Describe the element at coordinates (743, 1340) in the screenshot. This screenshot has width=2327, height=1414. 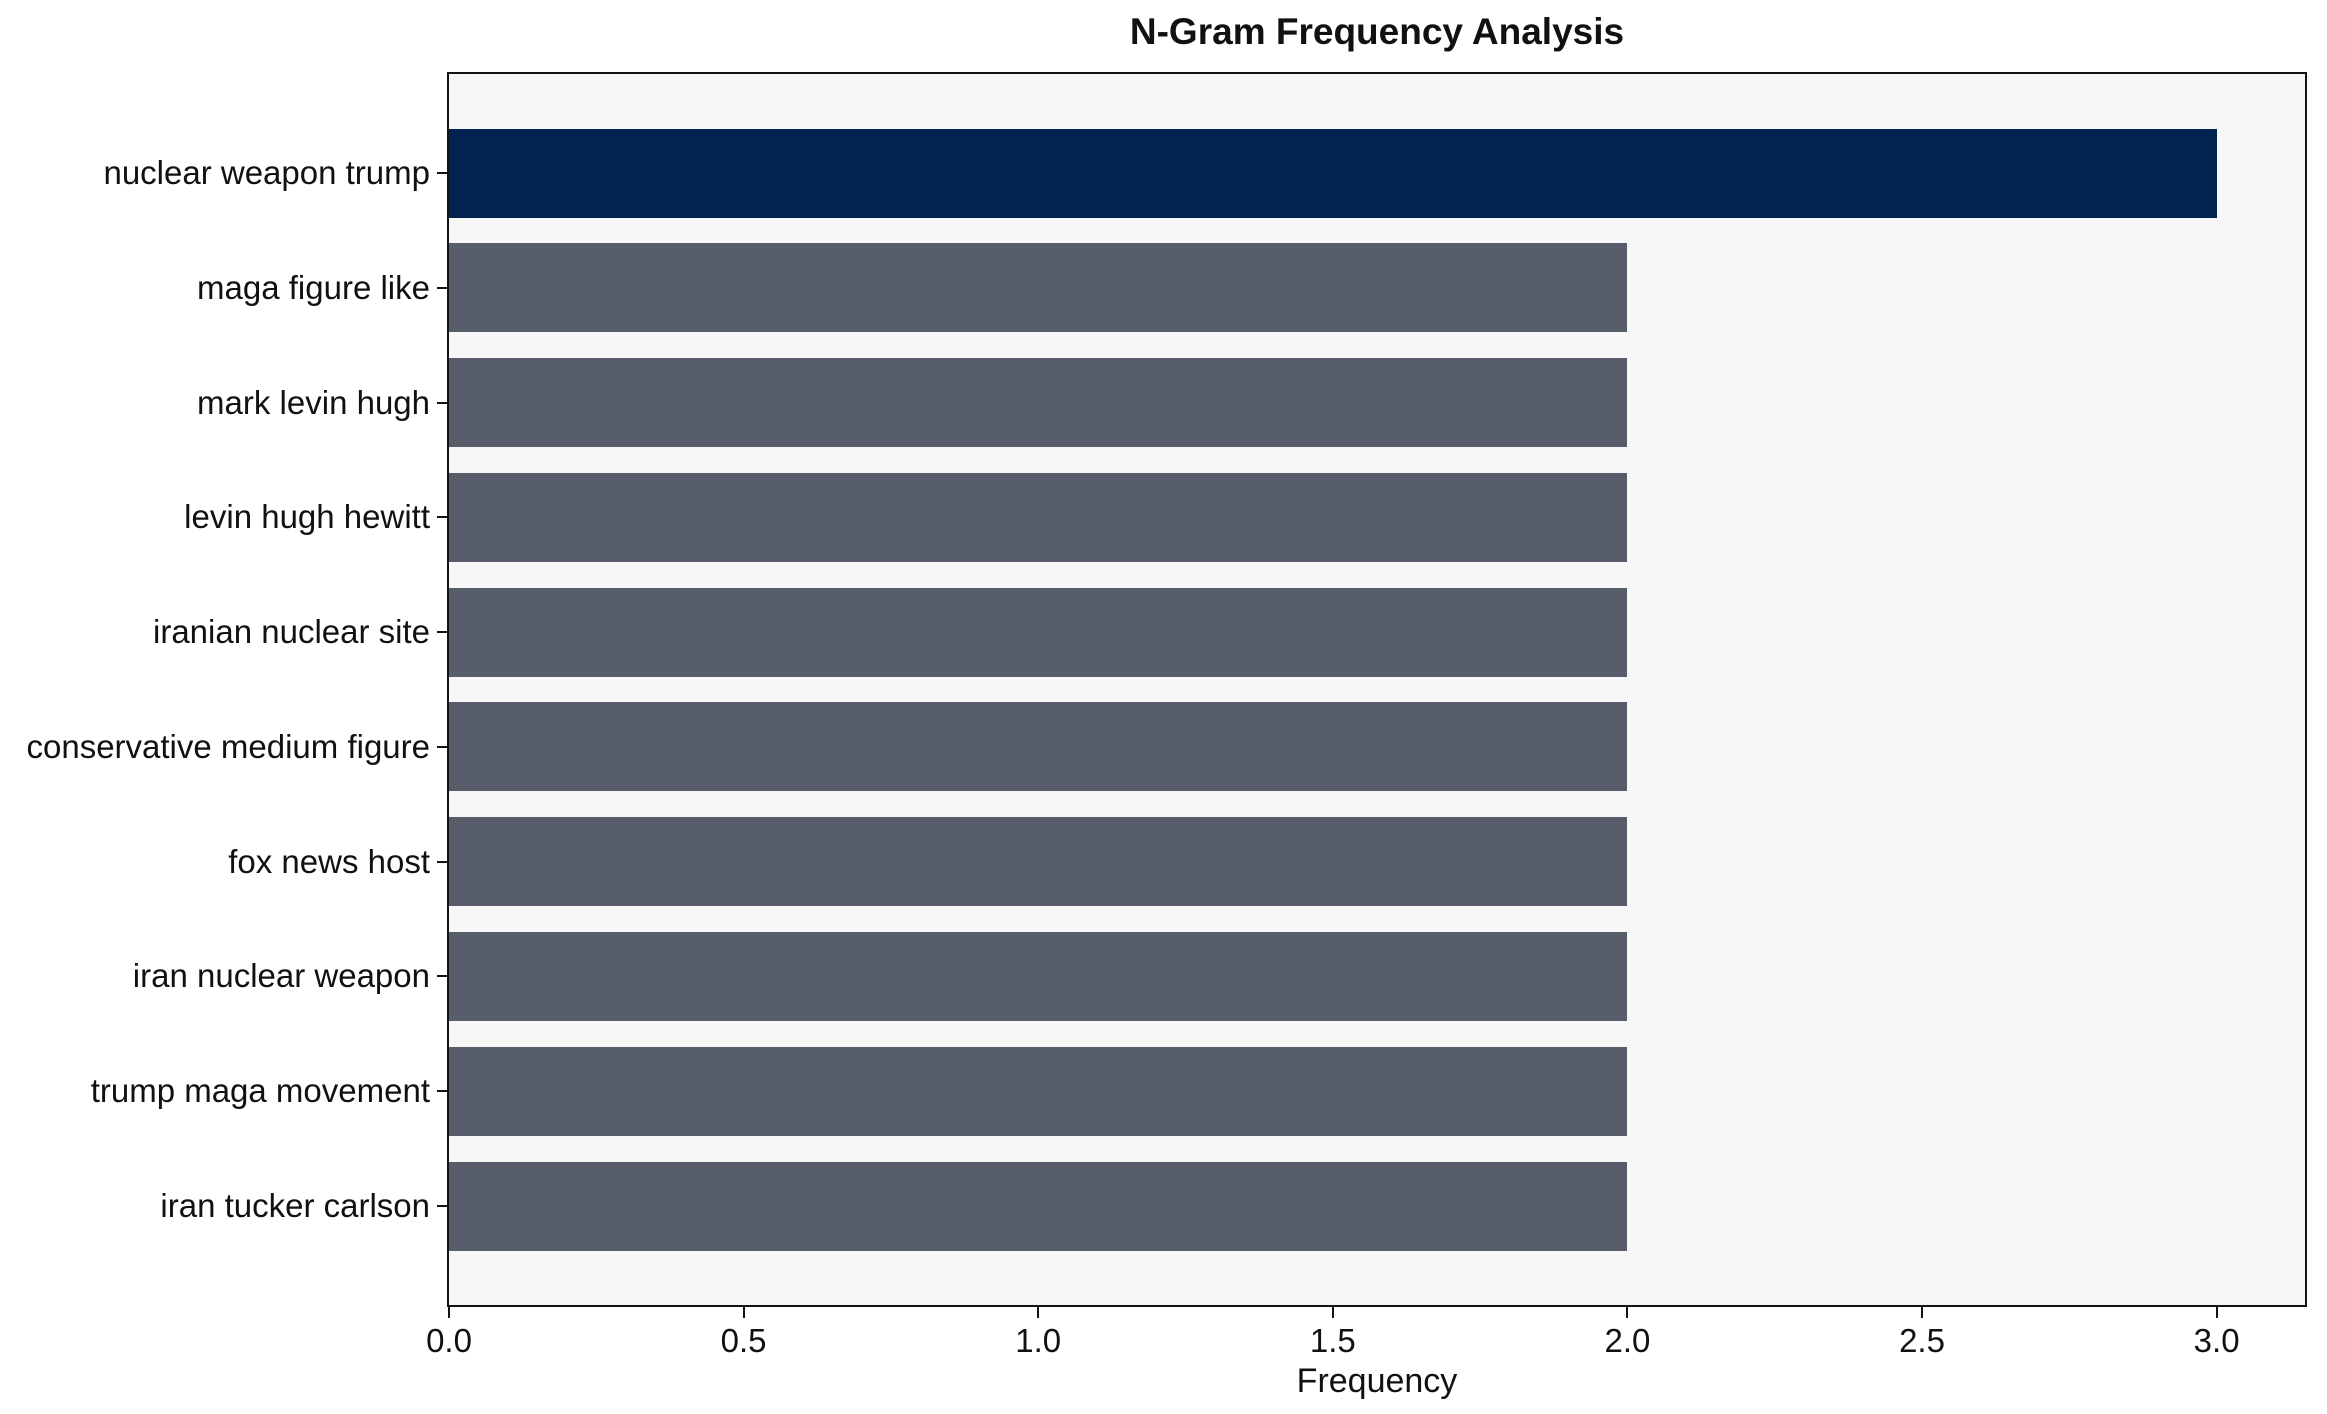
I see `x-tick-label: 0.5` at that location.